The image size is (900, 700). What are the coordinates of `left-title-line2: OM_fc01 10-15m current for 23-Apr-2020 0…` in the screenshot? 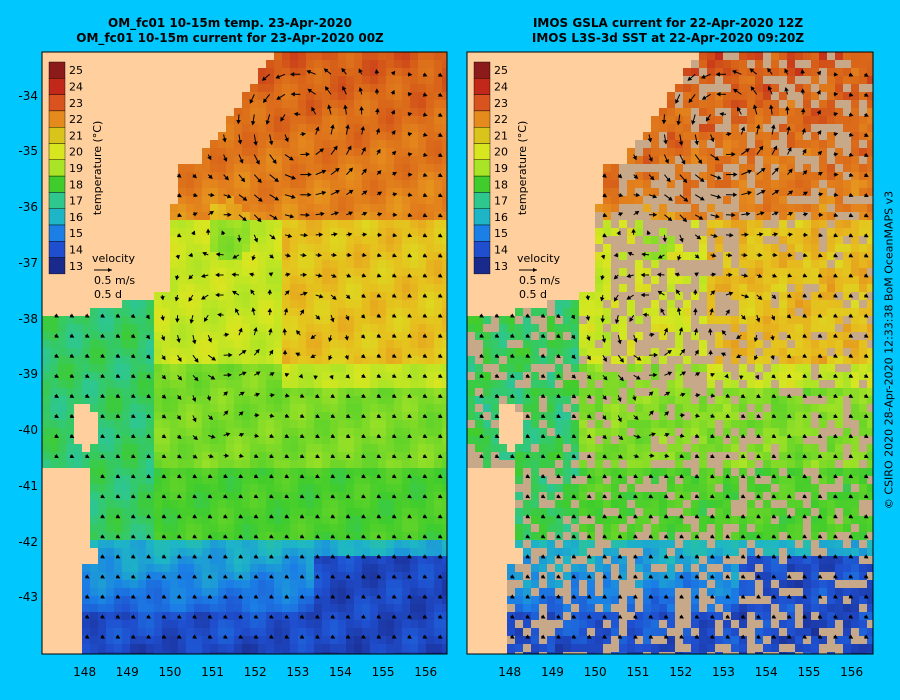 It's located at (230, 38).